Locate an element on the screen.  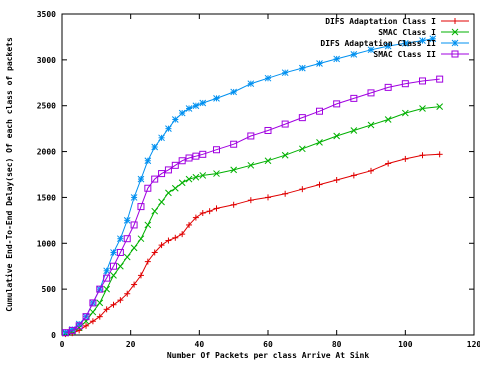
legend-item: SMAC Class II is located at coordinates (421, 54).